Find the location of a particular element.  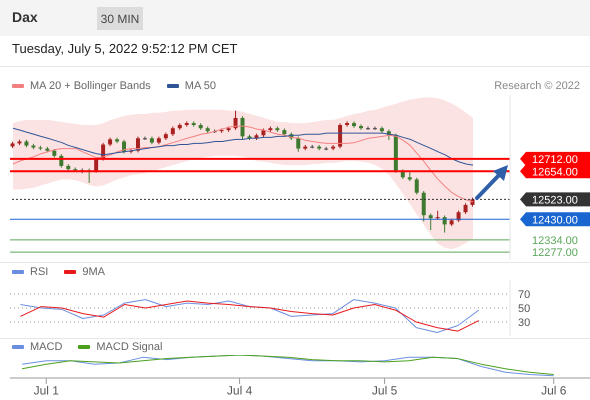

x-tick-label: Jul 1 is located at coordinates (47, 391).